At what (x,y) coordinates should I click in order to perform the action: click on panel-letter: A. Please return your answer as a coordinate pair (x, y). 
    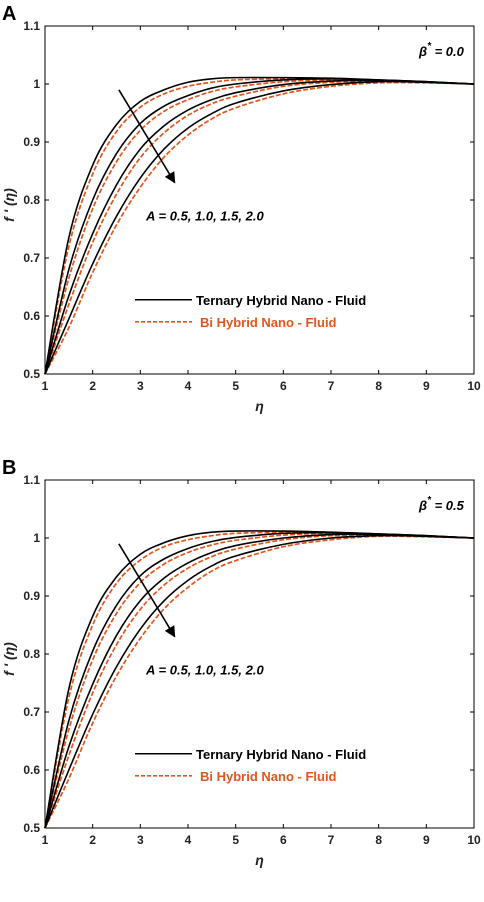
    Looking at the image, I should click on (9, 14).